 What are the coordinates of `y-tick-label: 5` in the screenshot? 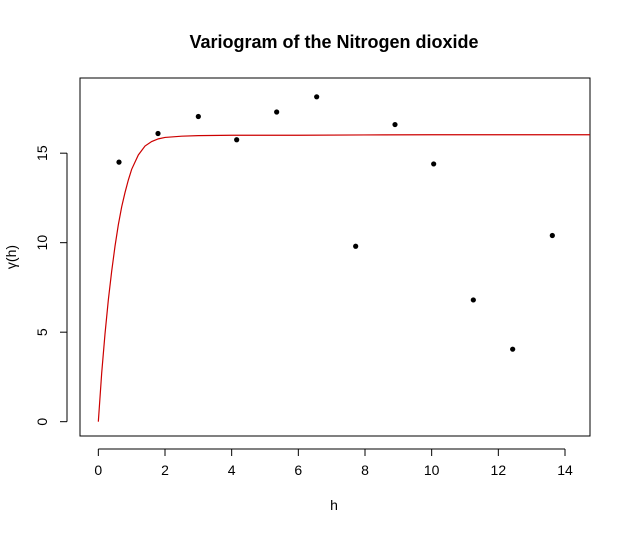 It's located at (42, 332).